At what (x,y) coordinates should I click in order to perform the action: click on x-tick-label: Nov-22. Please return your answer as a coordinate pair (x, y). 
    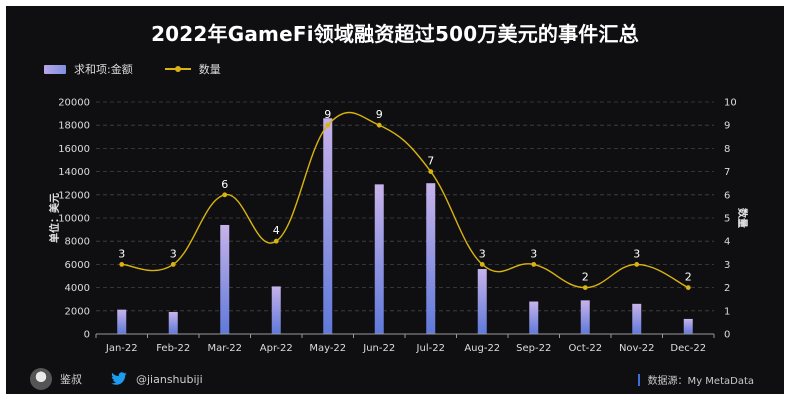
    Looking at the image, I should click on (637, 348).